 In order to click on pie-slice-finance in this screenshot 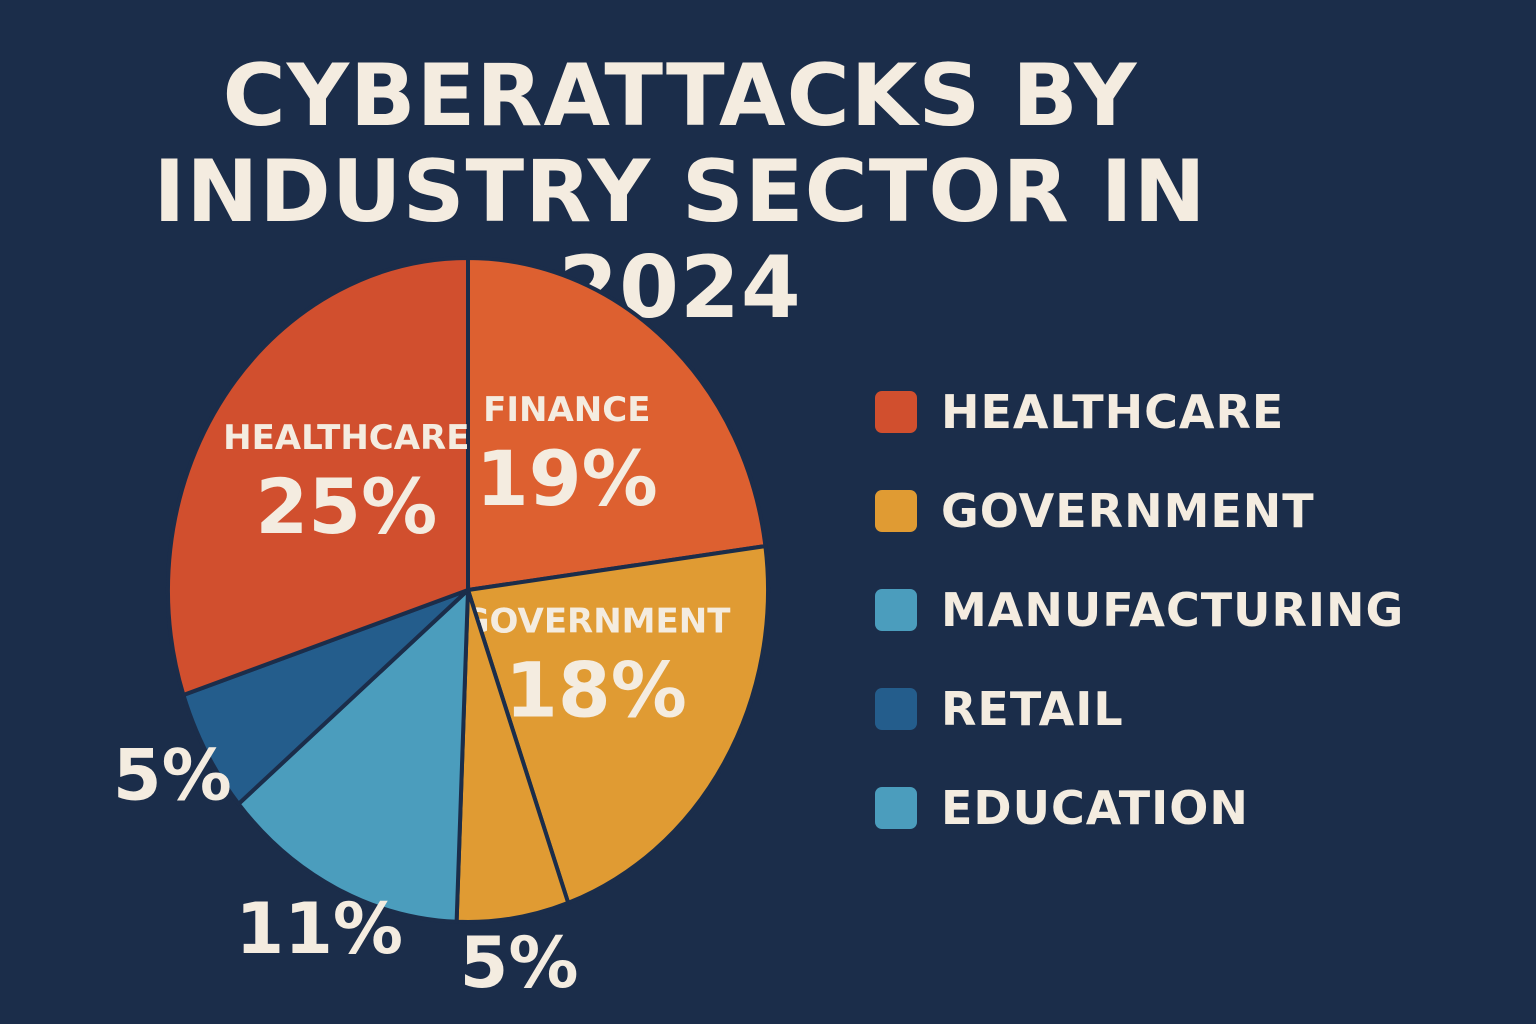, I will do `click(617, 424)`.